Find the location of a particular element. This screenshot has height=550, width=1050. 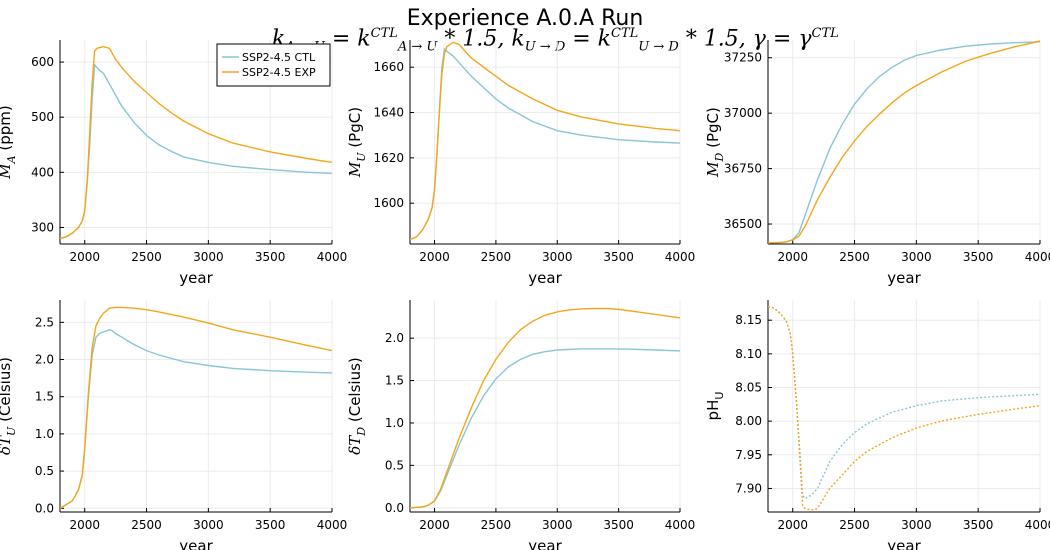

y-axis-label: δTD (Celsius) is located at coordinates (357, 406).